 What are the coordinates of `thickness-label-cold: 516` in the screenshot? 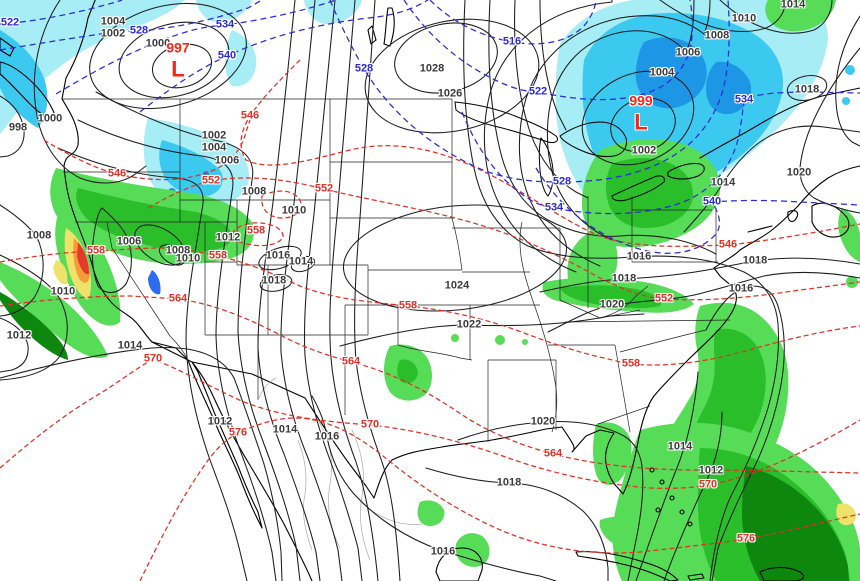 It's located at (512, 41).